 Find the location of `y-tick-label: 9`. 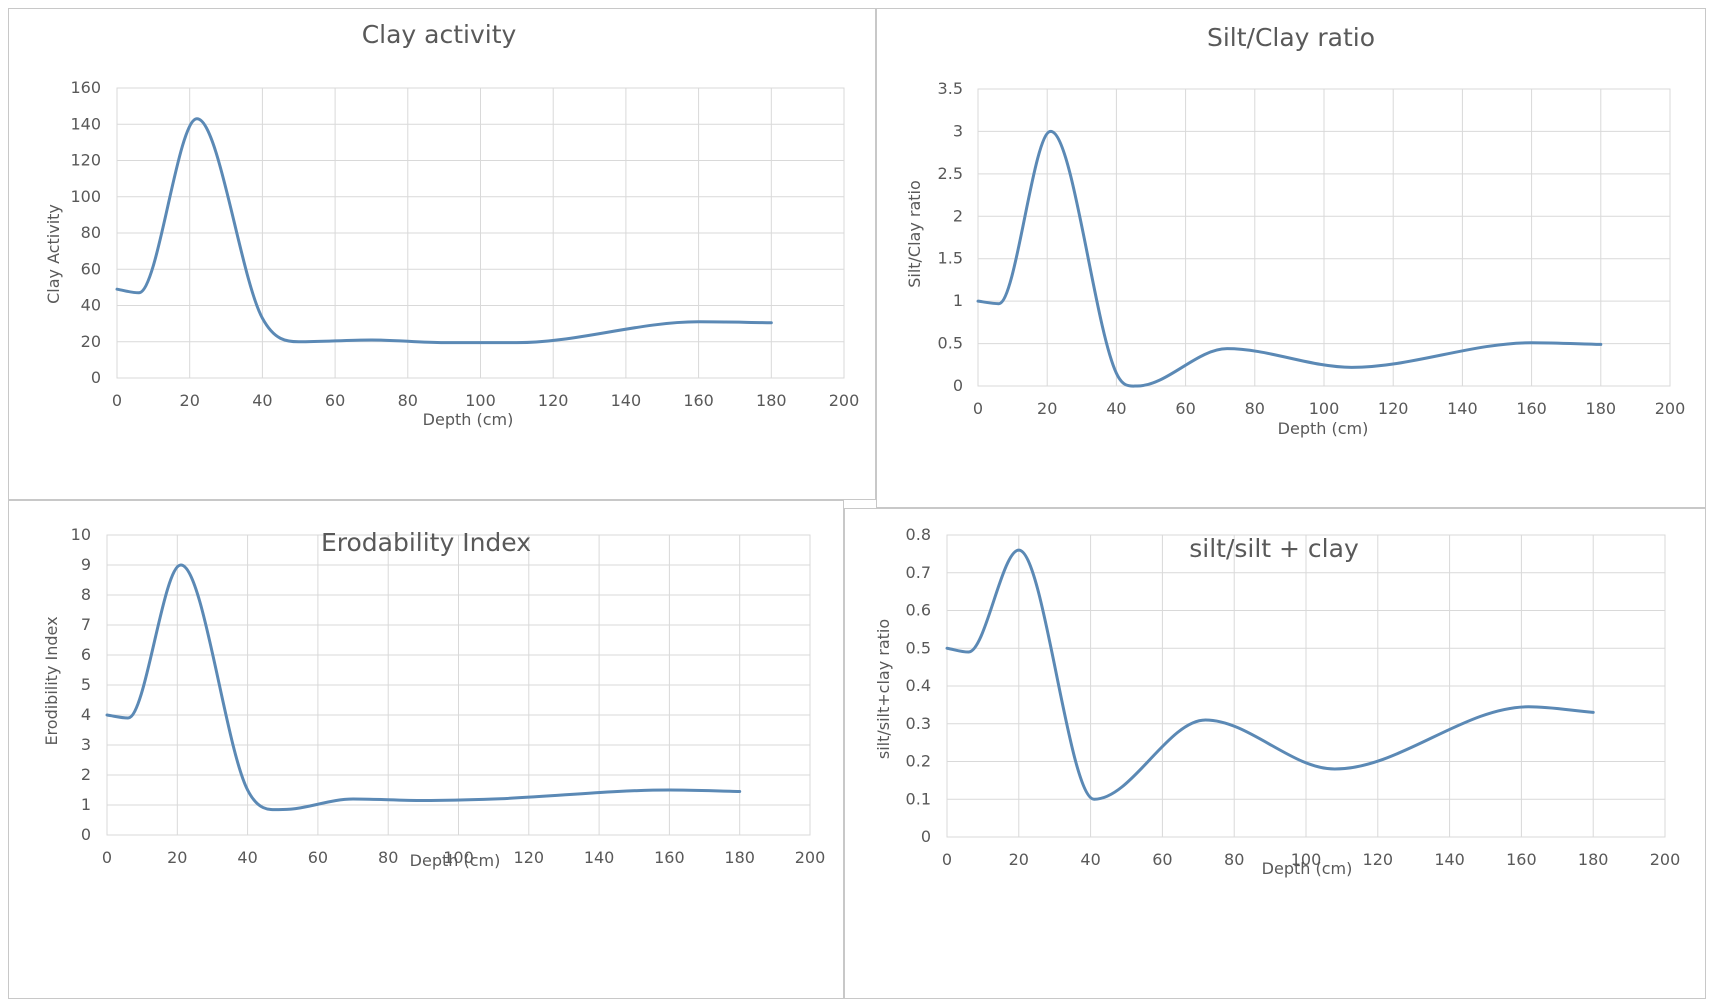

y-tick-label: 9 is located at coordinates (86, 564).